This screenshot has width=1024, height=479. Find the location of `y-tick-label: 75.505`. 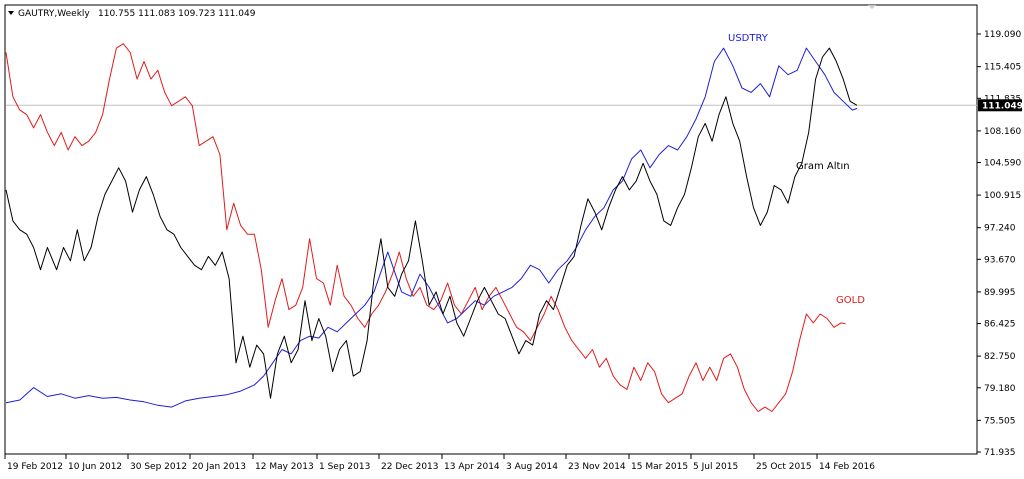

y-tick-label: 75.505 is located at coordinates (1000, 421).